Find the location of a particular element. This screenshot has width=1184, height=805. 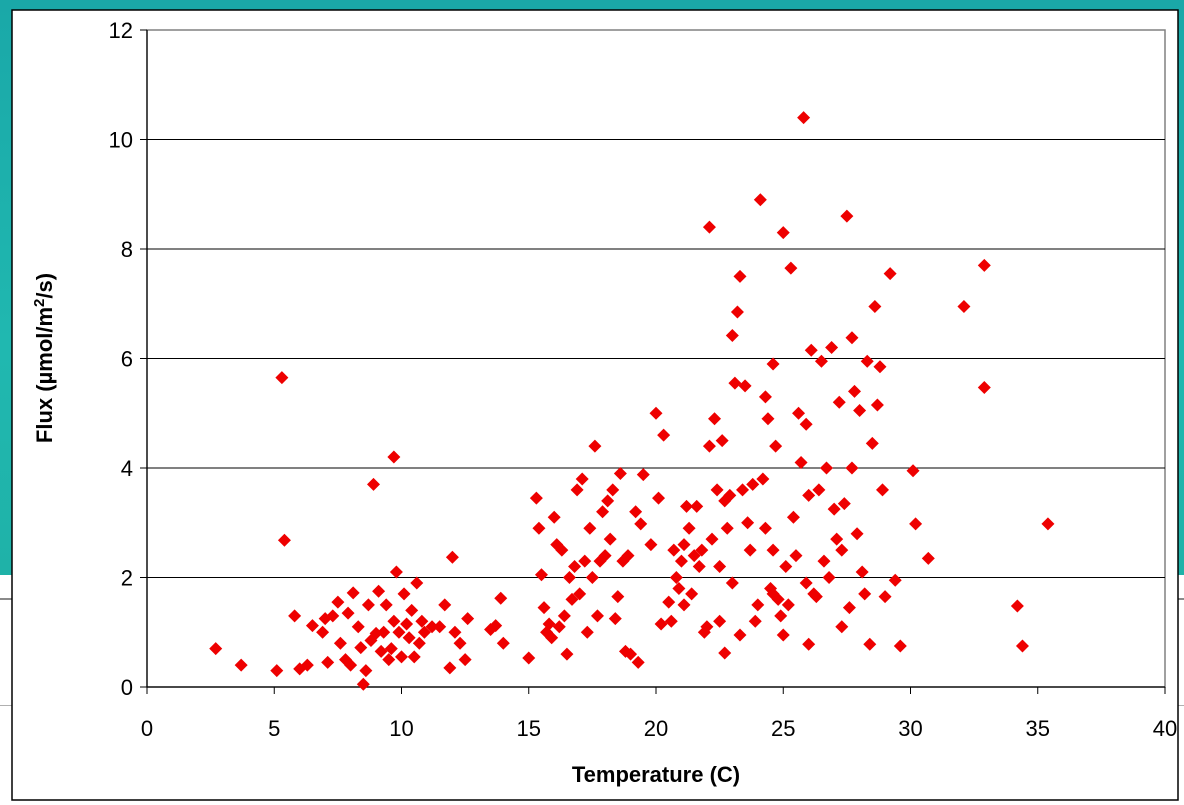

x-tick-label: 0 is located at coordinates (147, 728).